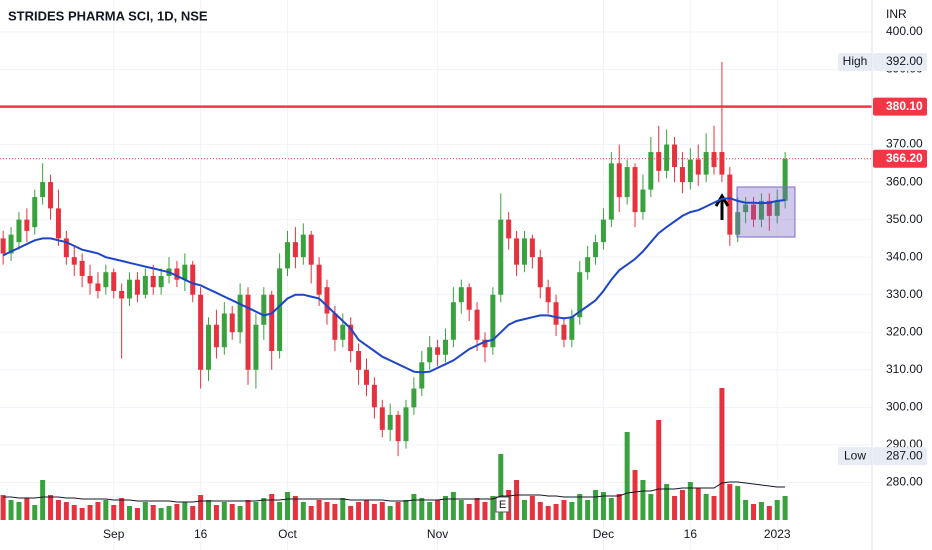 The image size is (932, 550). I want to click on earnings-label: E, so click(502, 505).